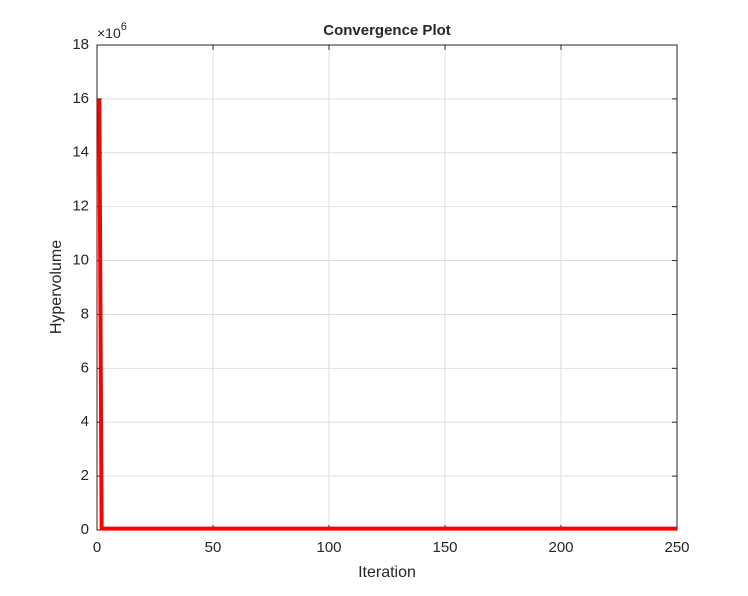 Image resolution: width=748 pixels, height=596 pixels. What do you see at coordinates (80, 260) in the screenshot?
I see `y-tick-label: 10` at bounding box center [80, 260].